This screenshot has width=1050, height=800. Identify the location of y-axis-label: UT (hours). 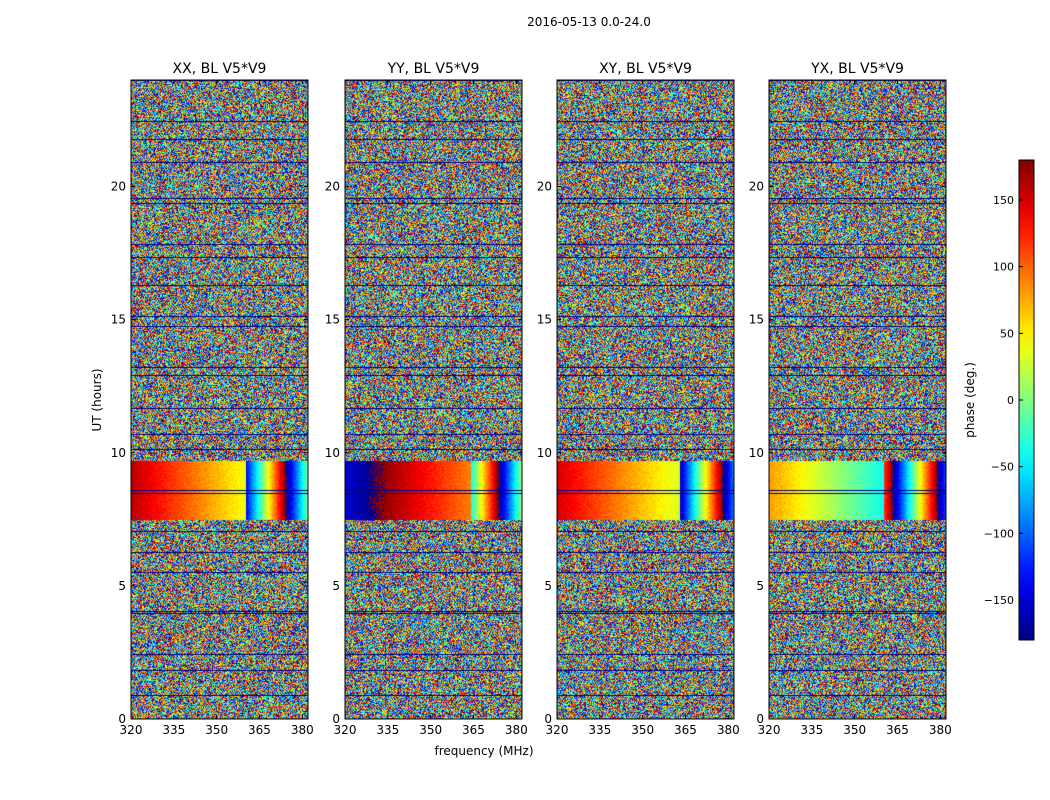
(97, 399).